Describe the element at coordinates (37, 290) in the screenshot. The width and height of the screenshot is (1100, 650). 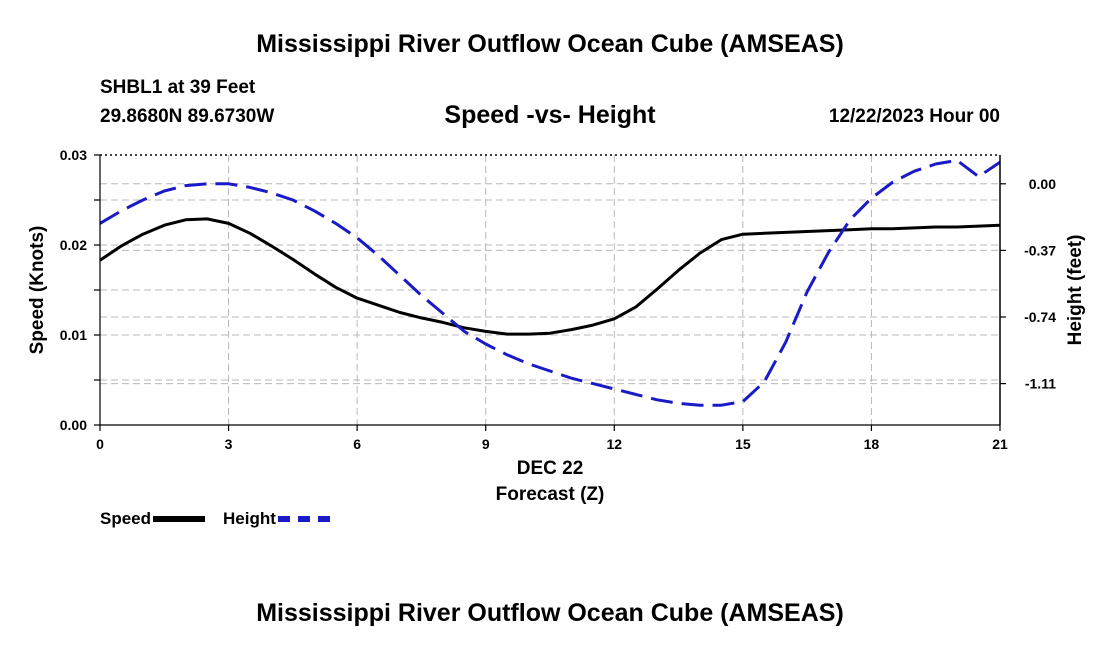
I see `y-axis-left-label: Speed (Knots)` at that location.